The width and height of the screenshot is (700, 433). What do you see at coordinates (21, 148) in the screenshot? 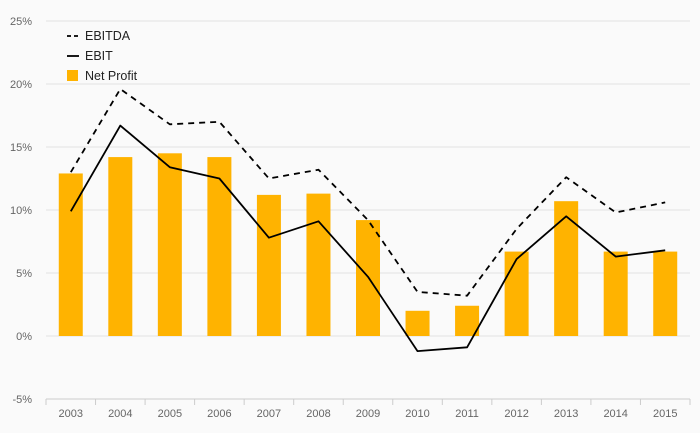
I see `y-tick-label: 15%` at bounding box center [21, 148].